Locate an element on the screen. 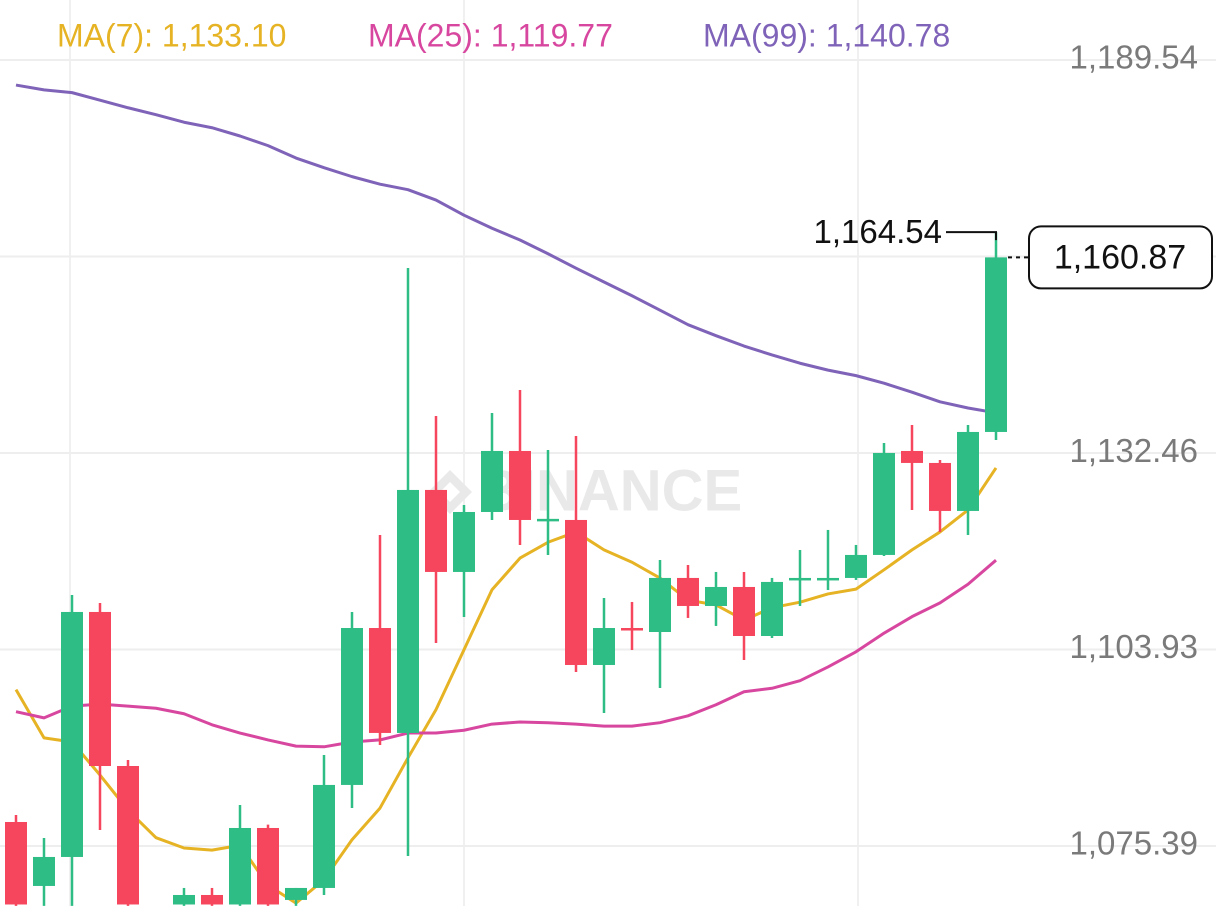  y-tick-label: 1,103.93 is located at coordinates (1134, 646).